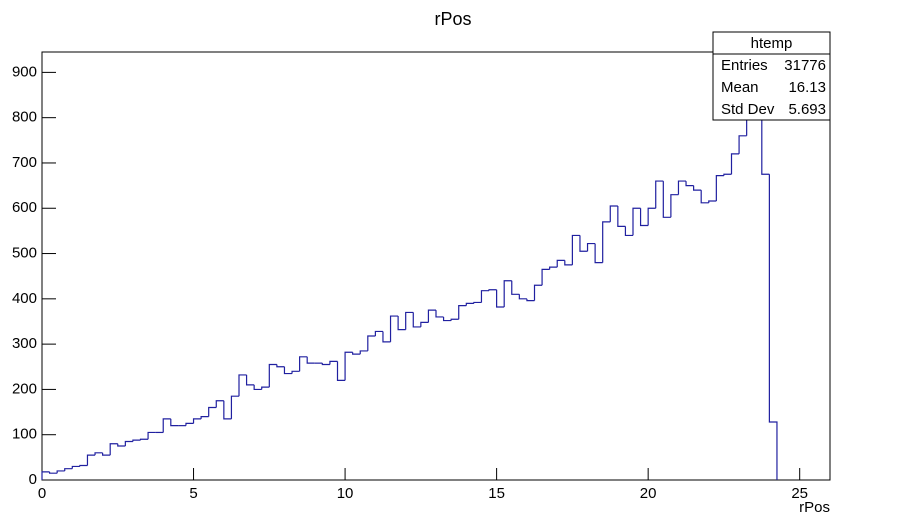 The image size is (906, 523). Describe the element at coordinates (24, 162) in the screenshot. I see `y-tick-label: 700` at that location.